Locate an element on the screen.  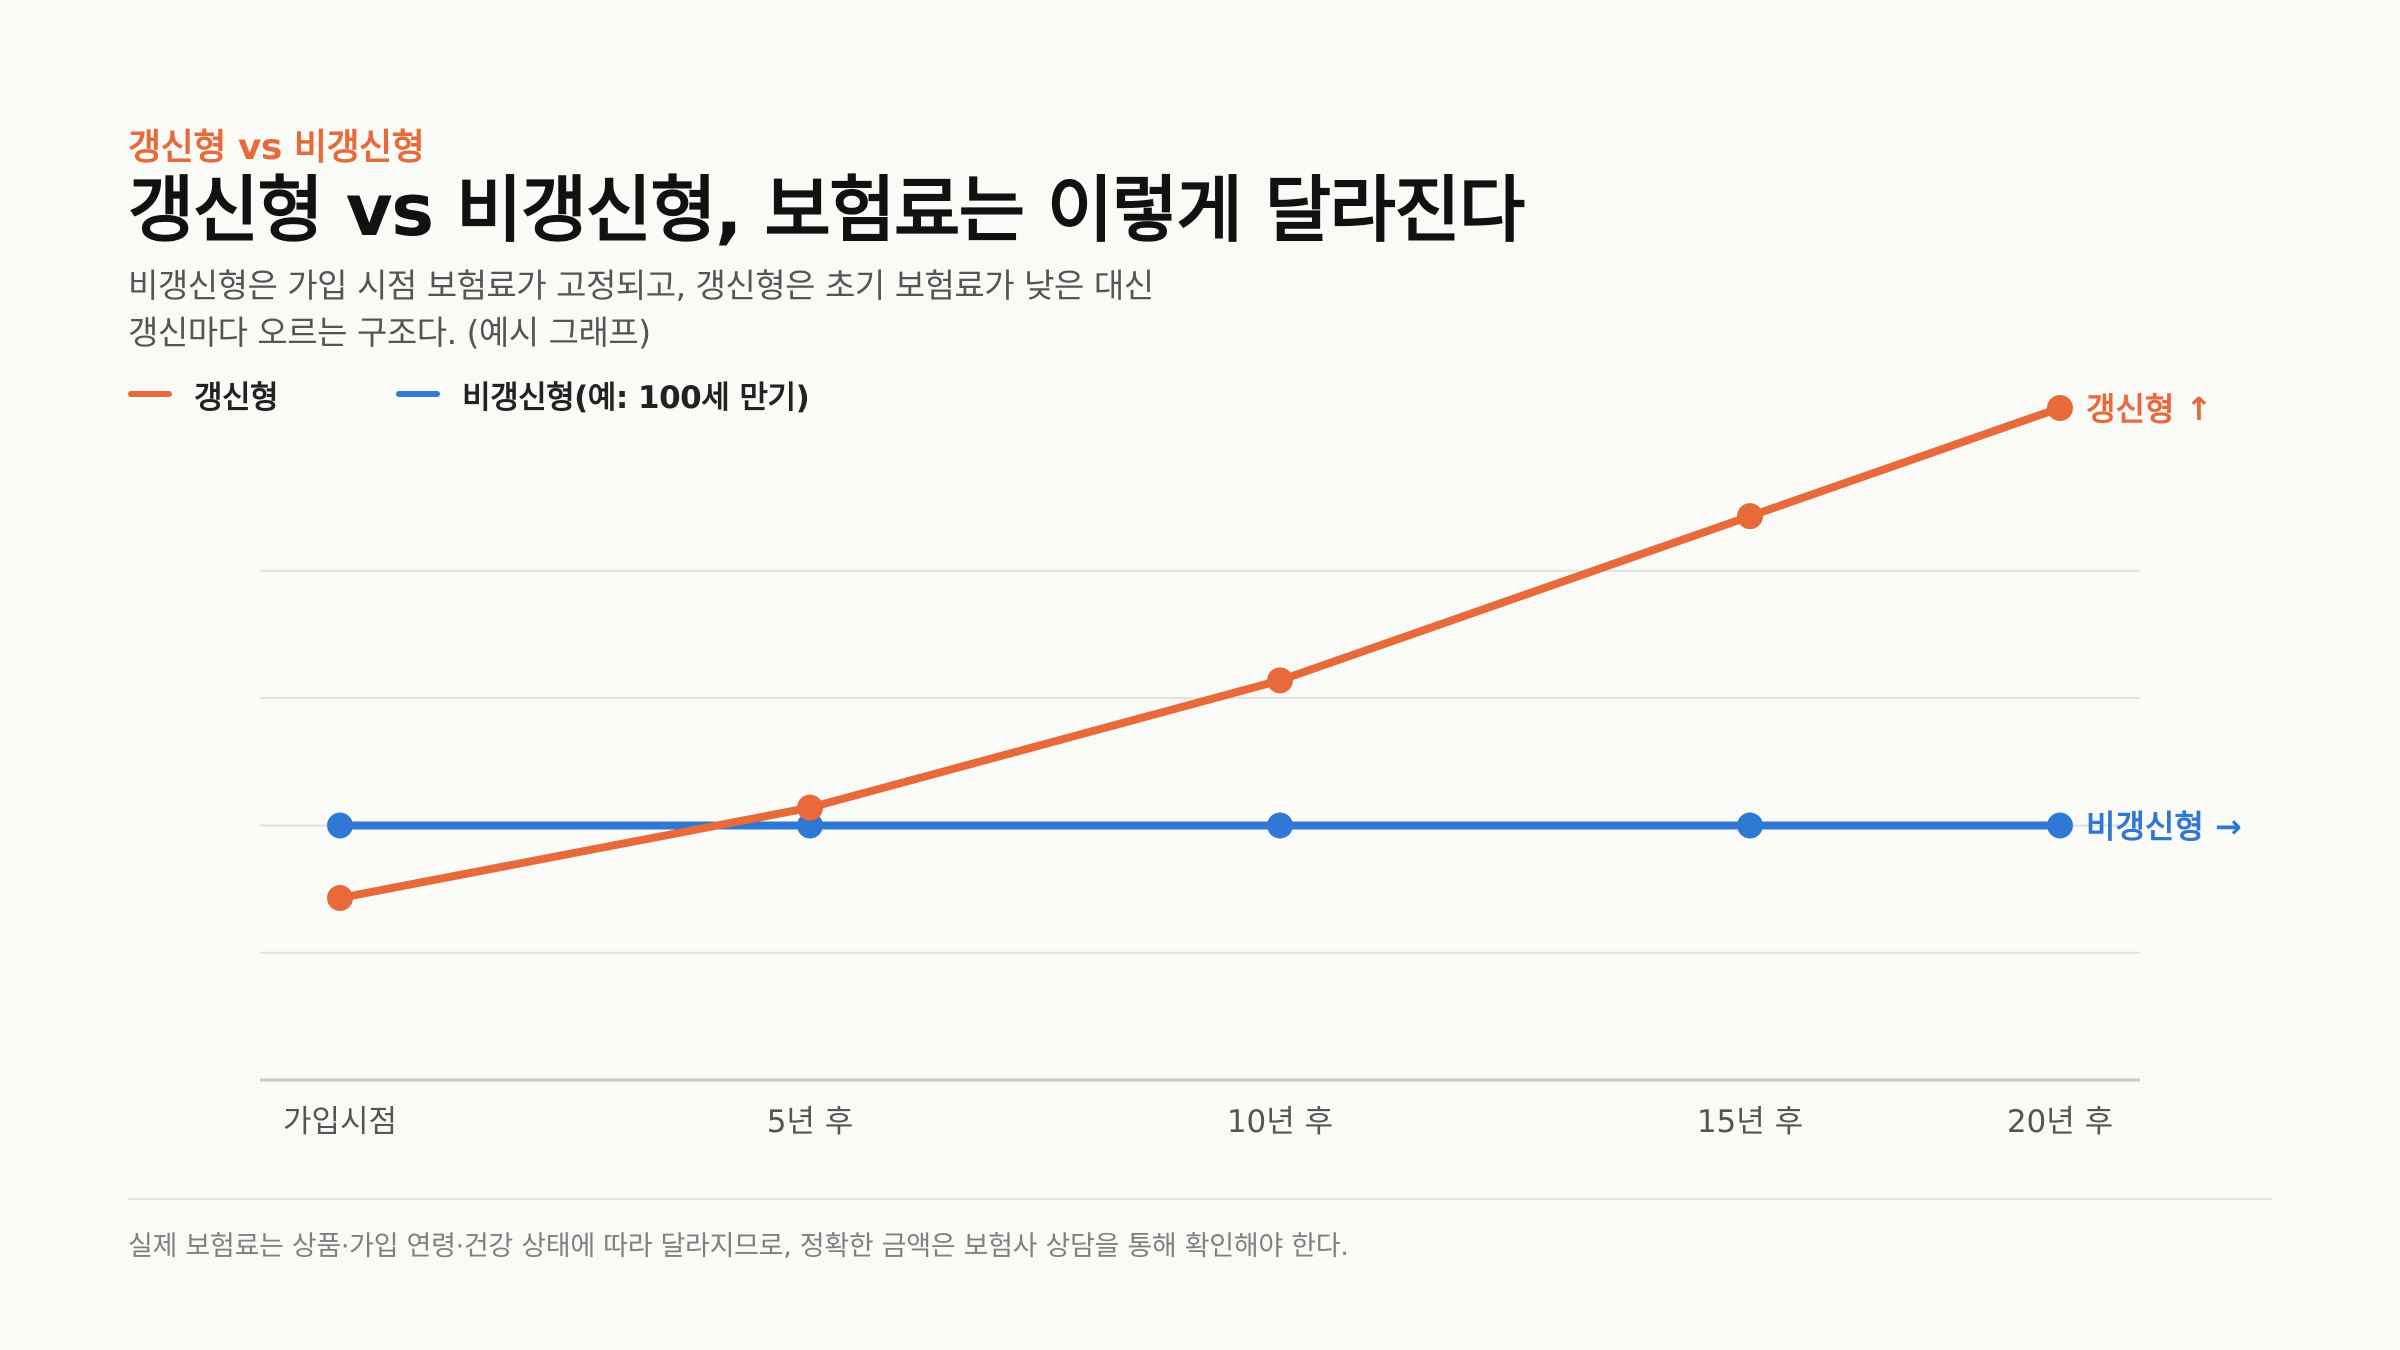
footer-divider is located at coordinates (1200, 1199).